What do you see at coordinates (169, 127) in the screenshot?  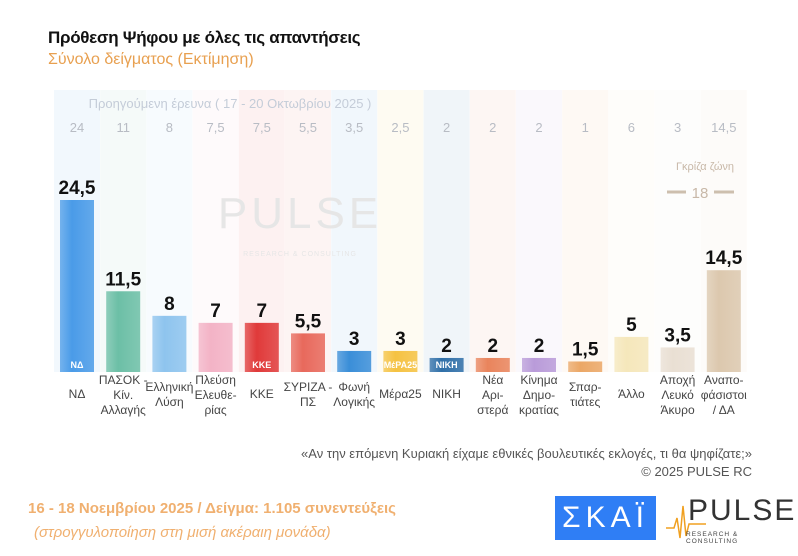 I see `previous-value: 8` at bounding box center [169, 127].